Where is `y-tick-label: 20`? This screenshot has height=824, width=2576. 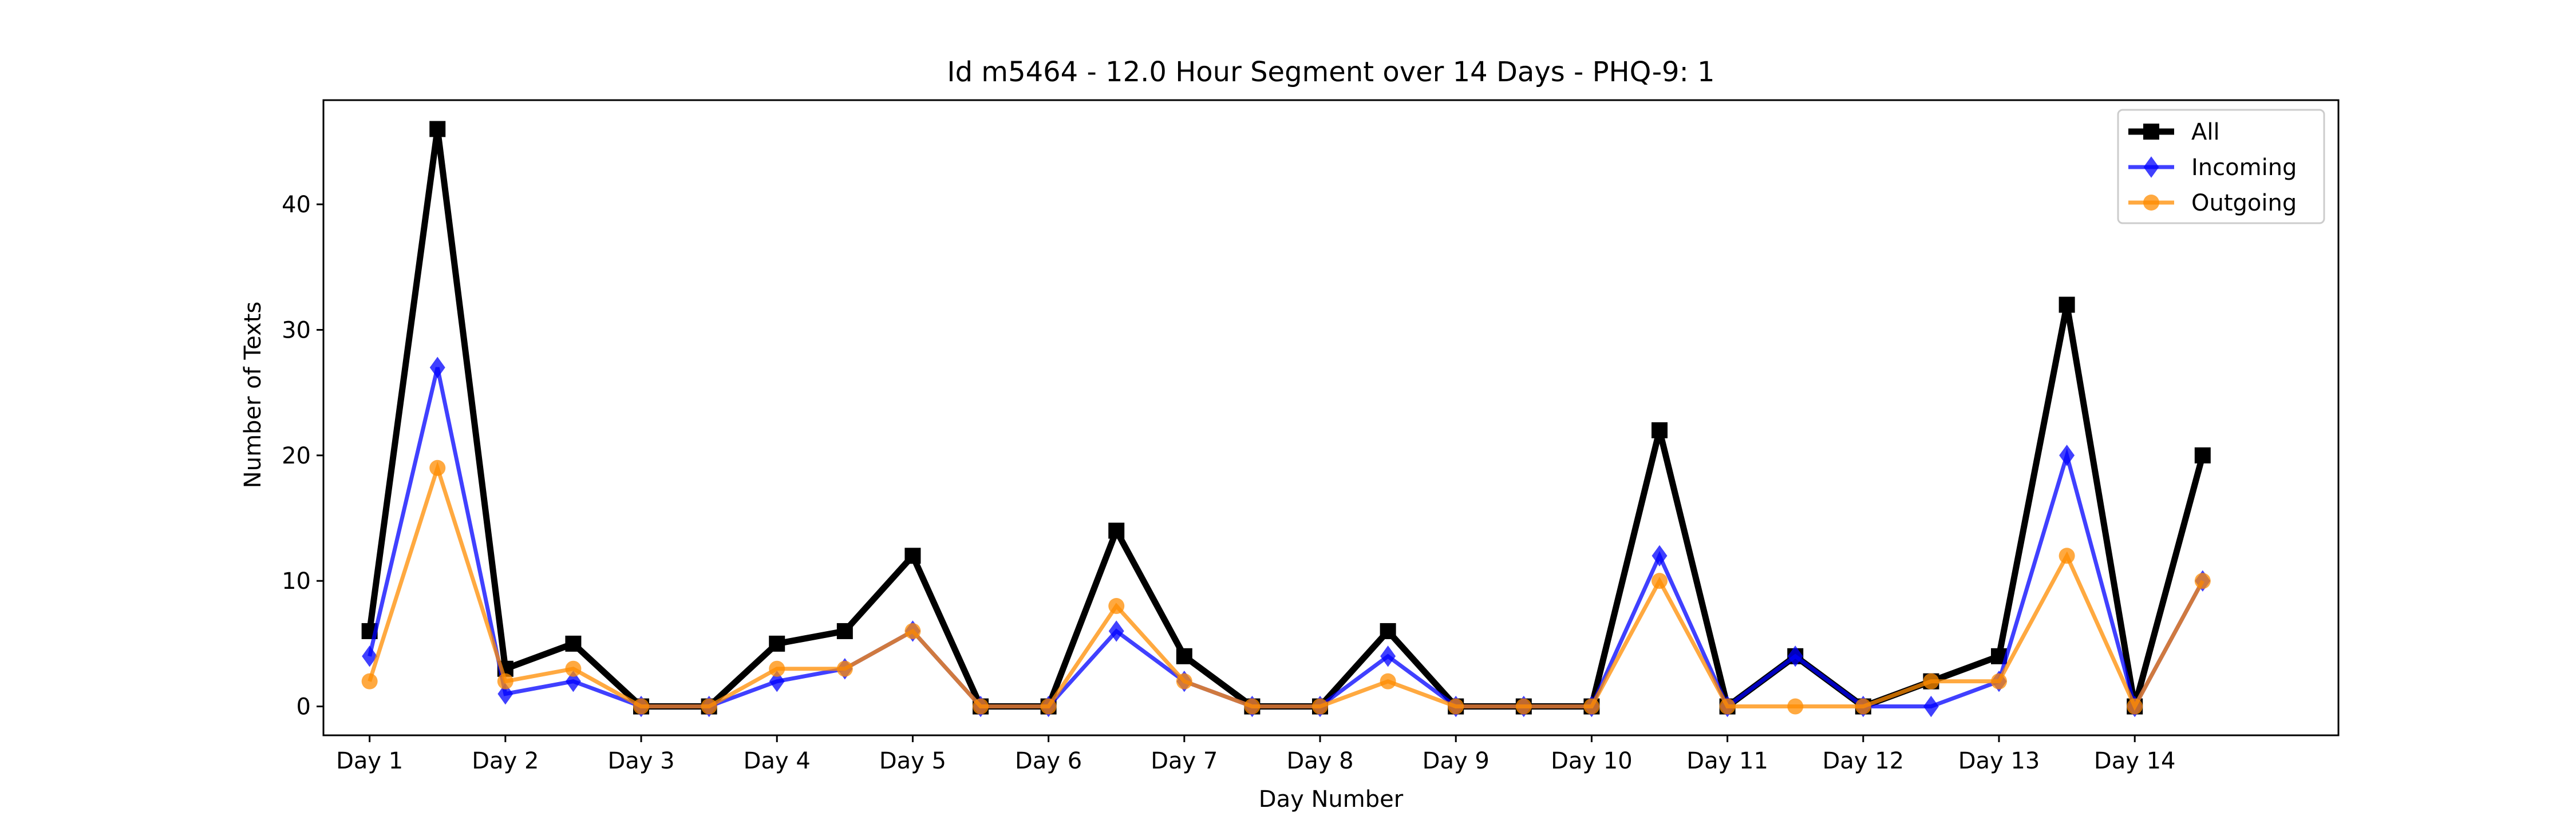
y-tick-label: 20 is located at coordinates (296, 456).